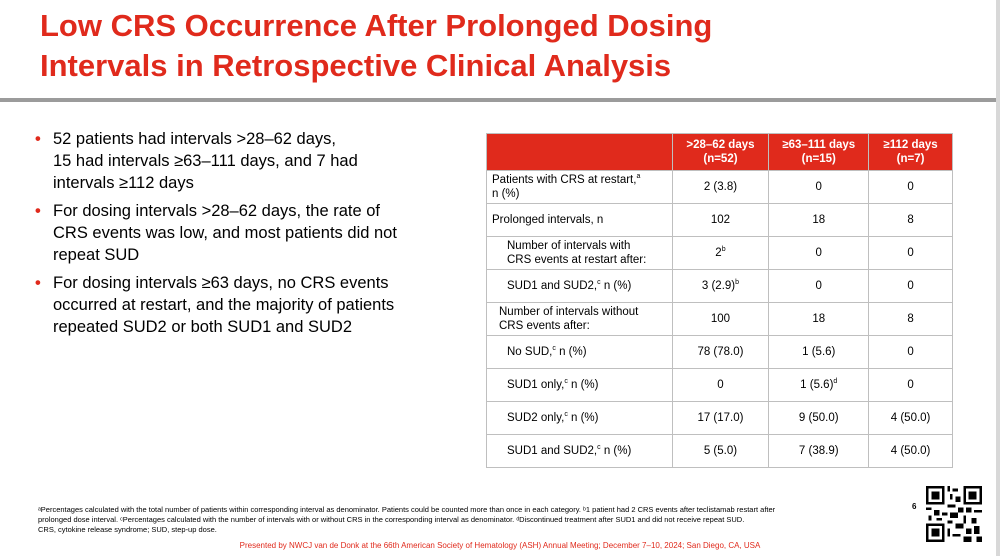 This screenshot has width=1000, height=556. What do you see at coordinates (579, 220) in the screenshot?
I see `row-label: Prolonged intervals, n` at bounding box center [579, 220].